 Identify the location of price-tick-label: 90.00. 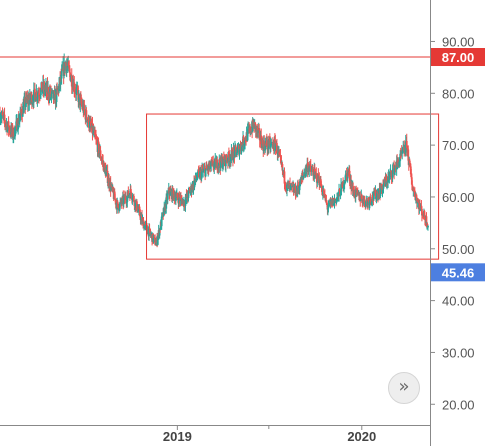
(458, 41).